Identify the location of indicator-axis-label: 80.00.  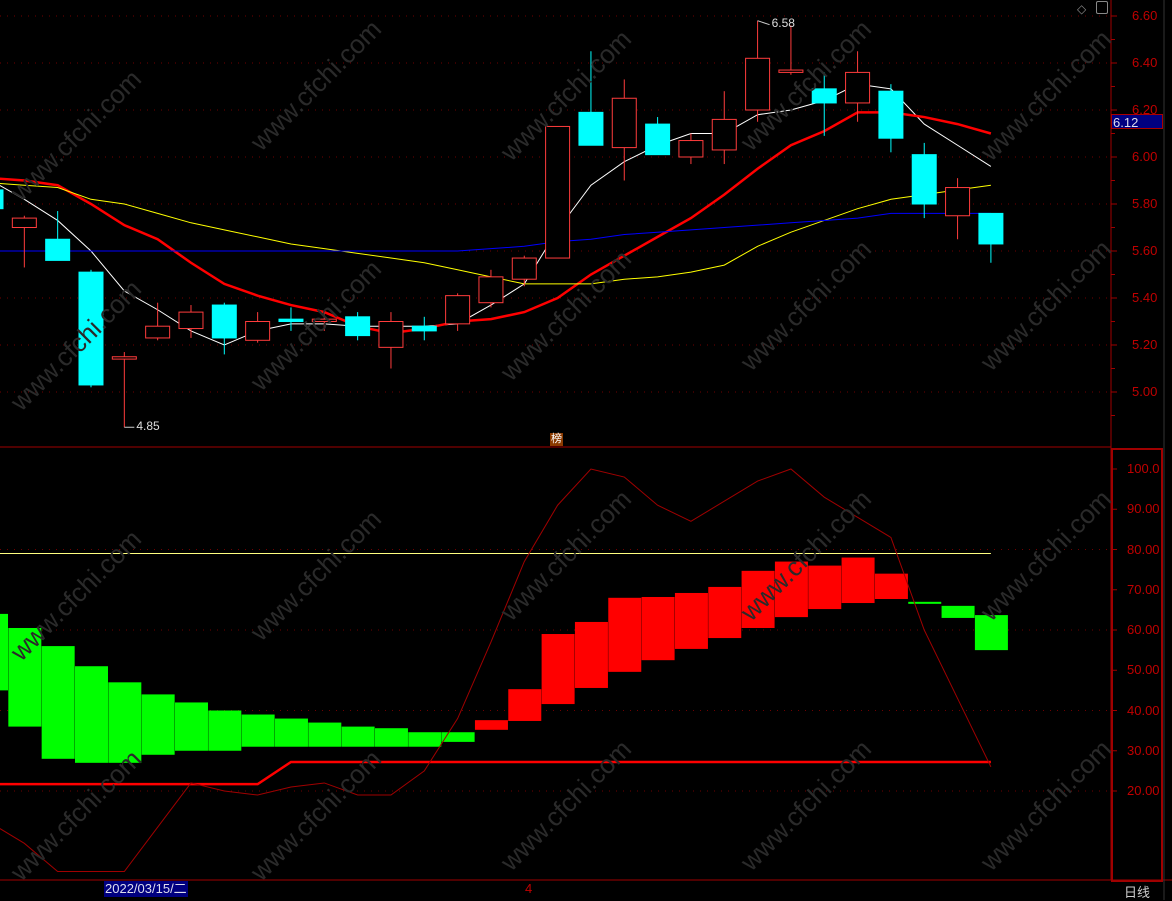
(1143, 549).